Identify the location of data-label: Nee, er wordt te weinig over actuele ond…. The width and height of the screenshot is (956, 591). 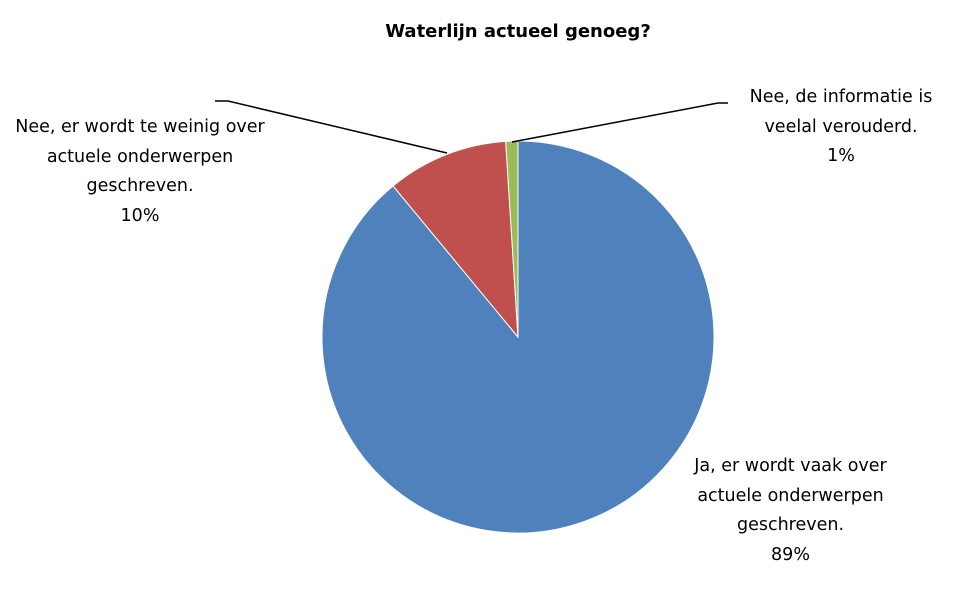
(140, 172).